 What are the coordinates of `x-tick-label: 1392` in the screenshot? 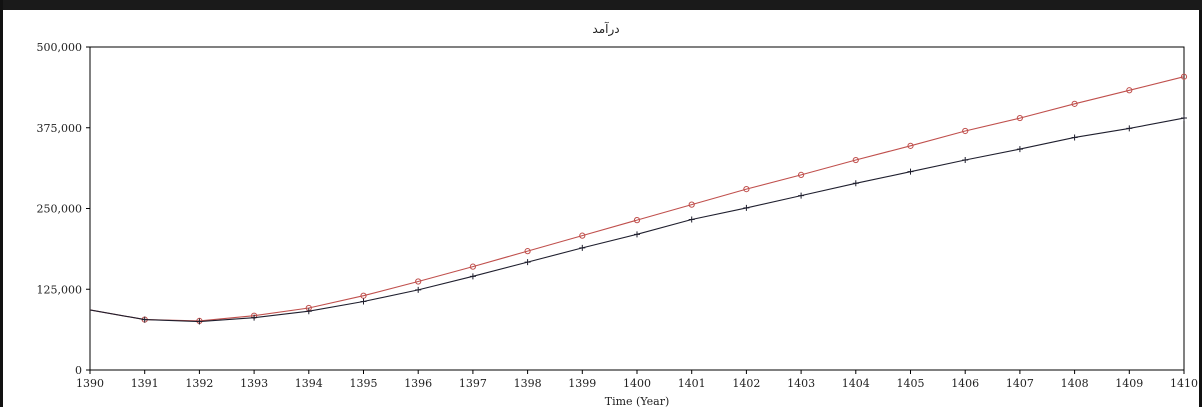 It's located at (199, 383).